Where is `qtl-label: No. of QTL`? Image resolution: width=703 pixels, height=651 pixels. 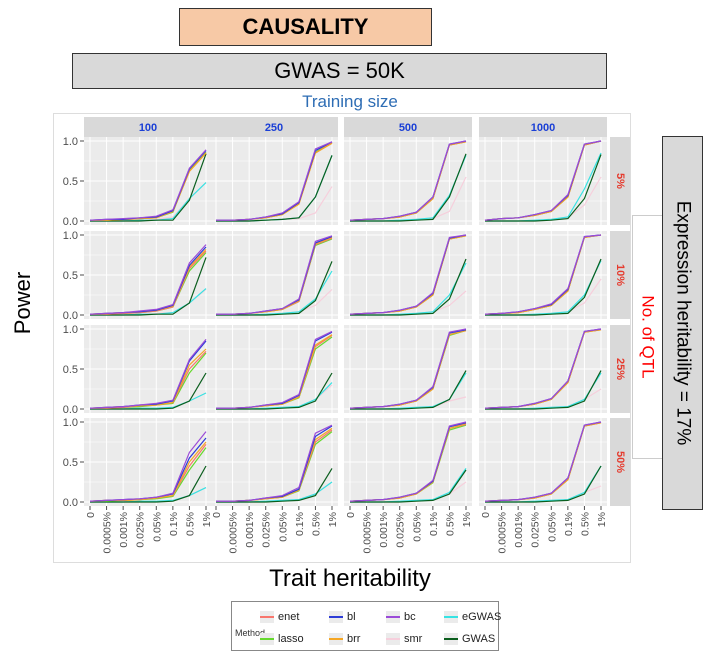 qtl-label: No. of QTL is located at coordinates (648, 337).